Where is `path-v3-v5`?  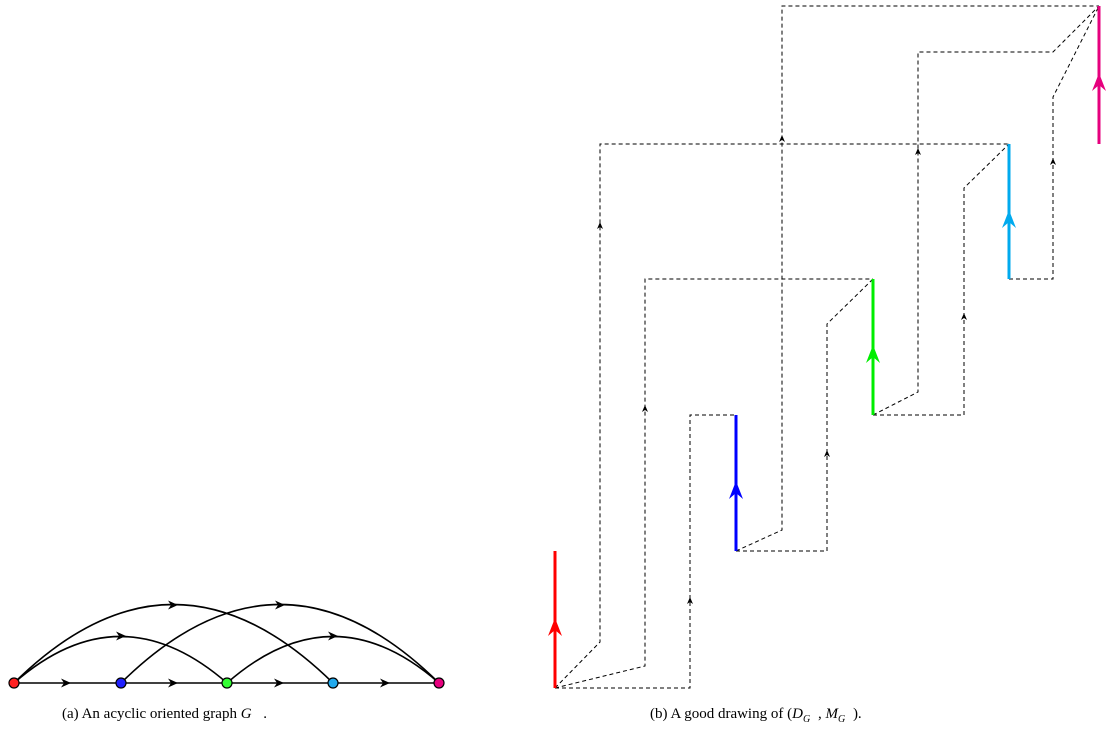
path-v3-v5 is located at coordinates (986, 210).